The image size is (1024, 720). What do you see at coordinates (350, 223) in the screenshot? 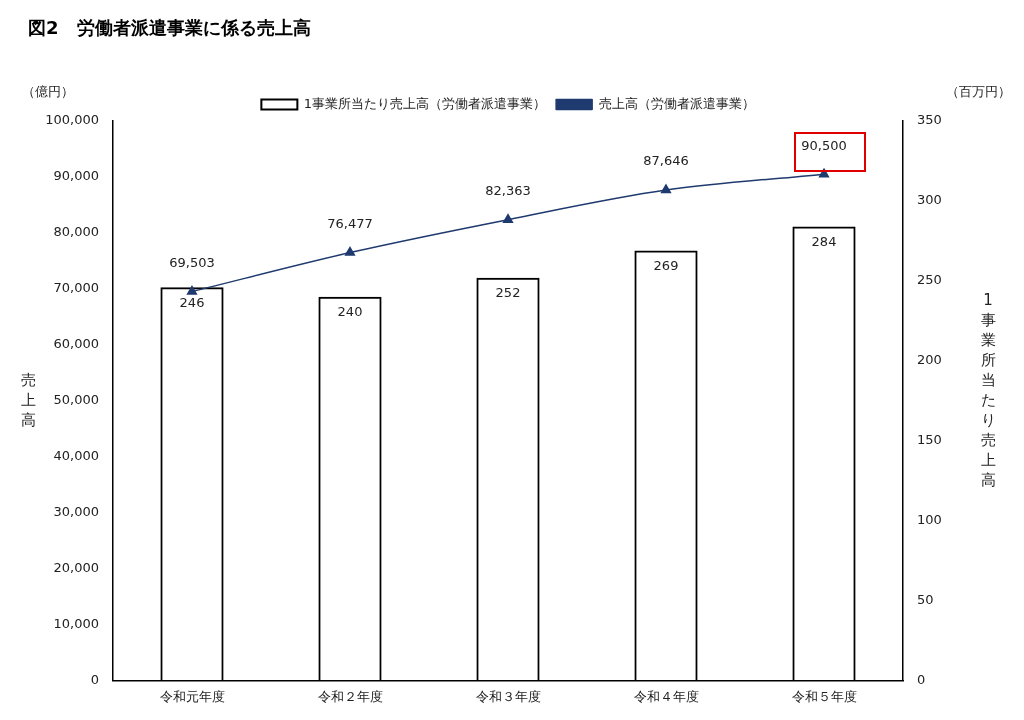
I see `data-label: 76,477` at bounding box center [350, 223].